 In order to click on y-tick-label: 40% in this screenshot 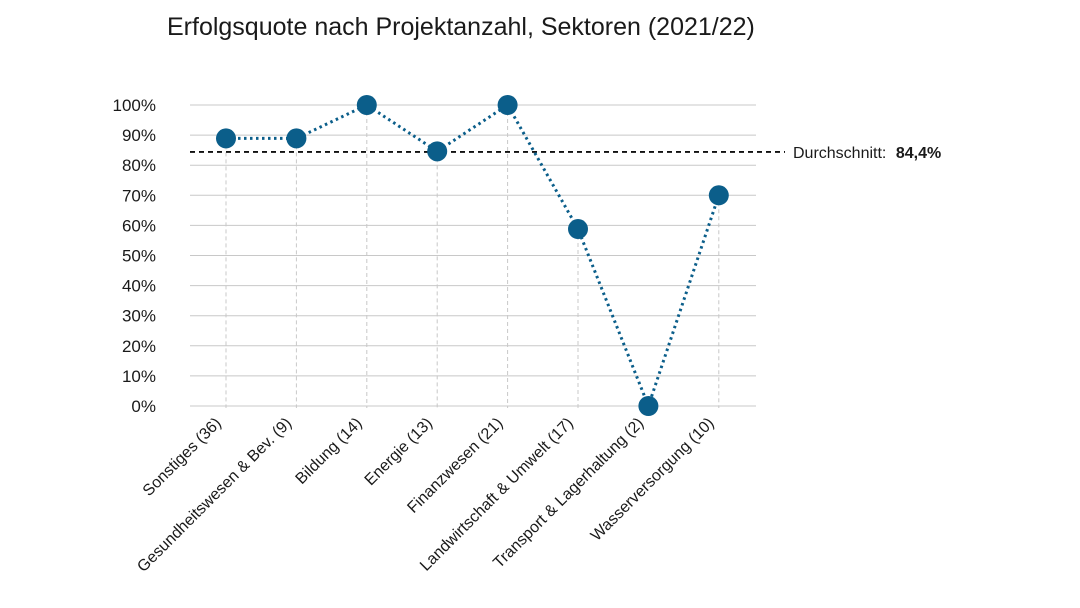, I will do `click(139, 286)`.